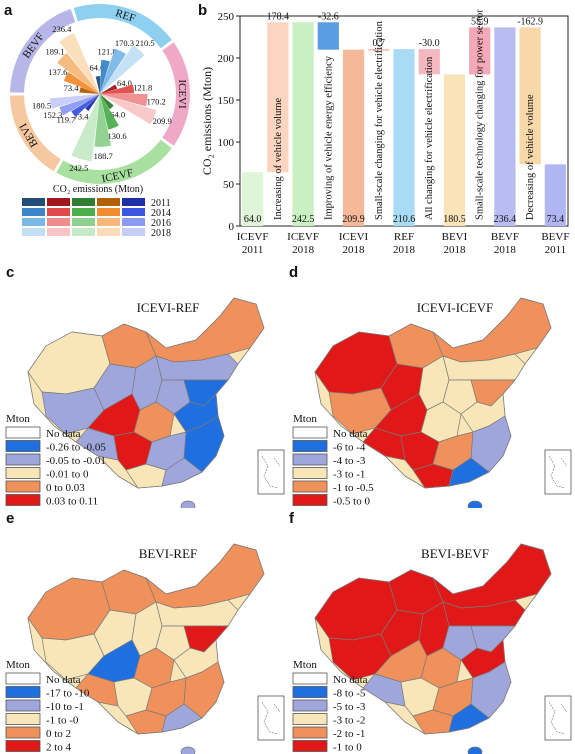 This screenshot has width=575, height=754. What do you see at coordinates (232, 227) in the screenshot?
I see `y-tick-label: 0` at bounding box center [232, 227].